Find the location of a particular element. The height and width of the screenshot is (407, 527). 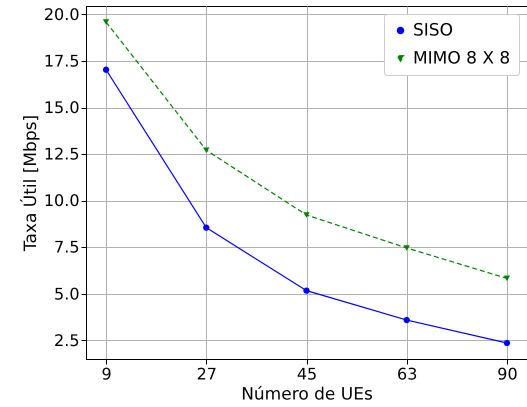

y-tick-label: 7.5 is located at coordinates (67, 247).